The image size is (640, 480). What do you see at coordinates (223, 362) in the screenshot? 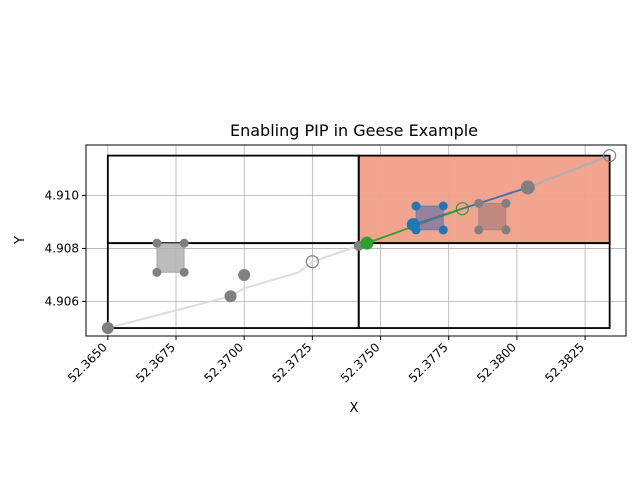
I see `x-tick-label: 52.3700` at bounding box center [223, 362].